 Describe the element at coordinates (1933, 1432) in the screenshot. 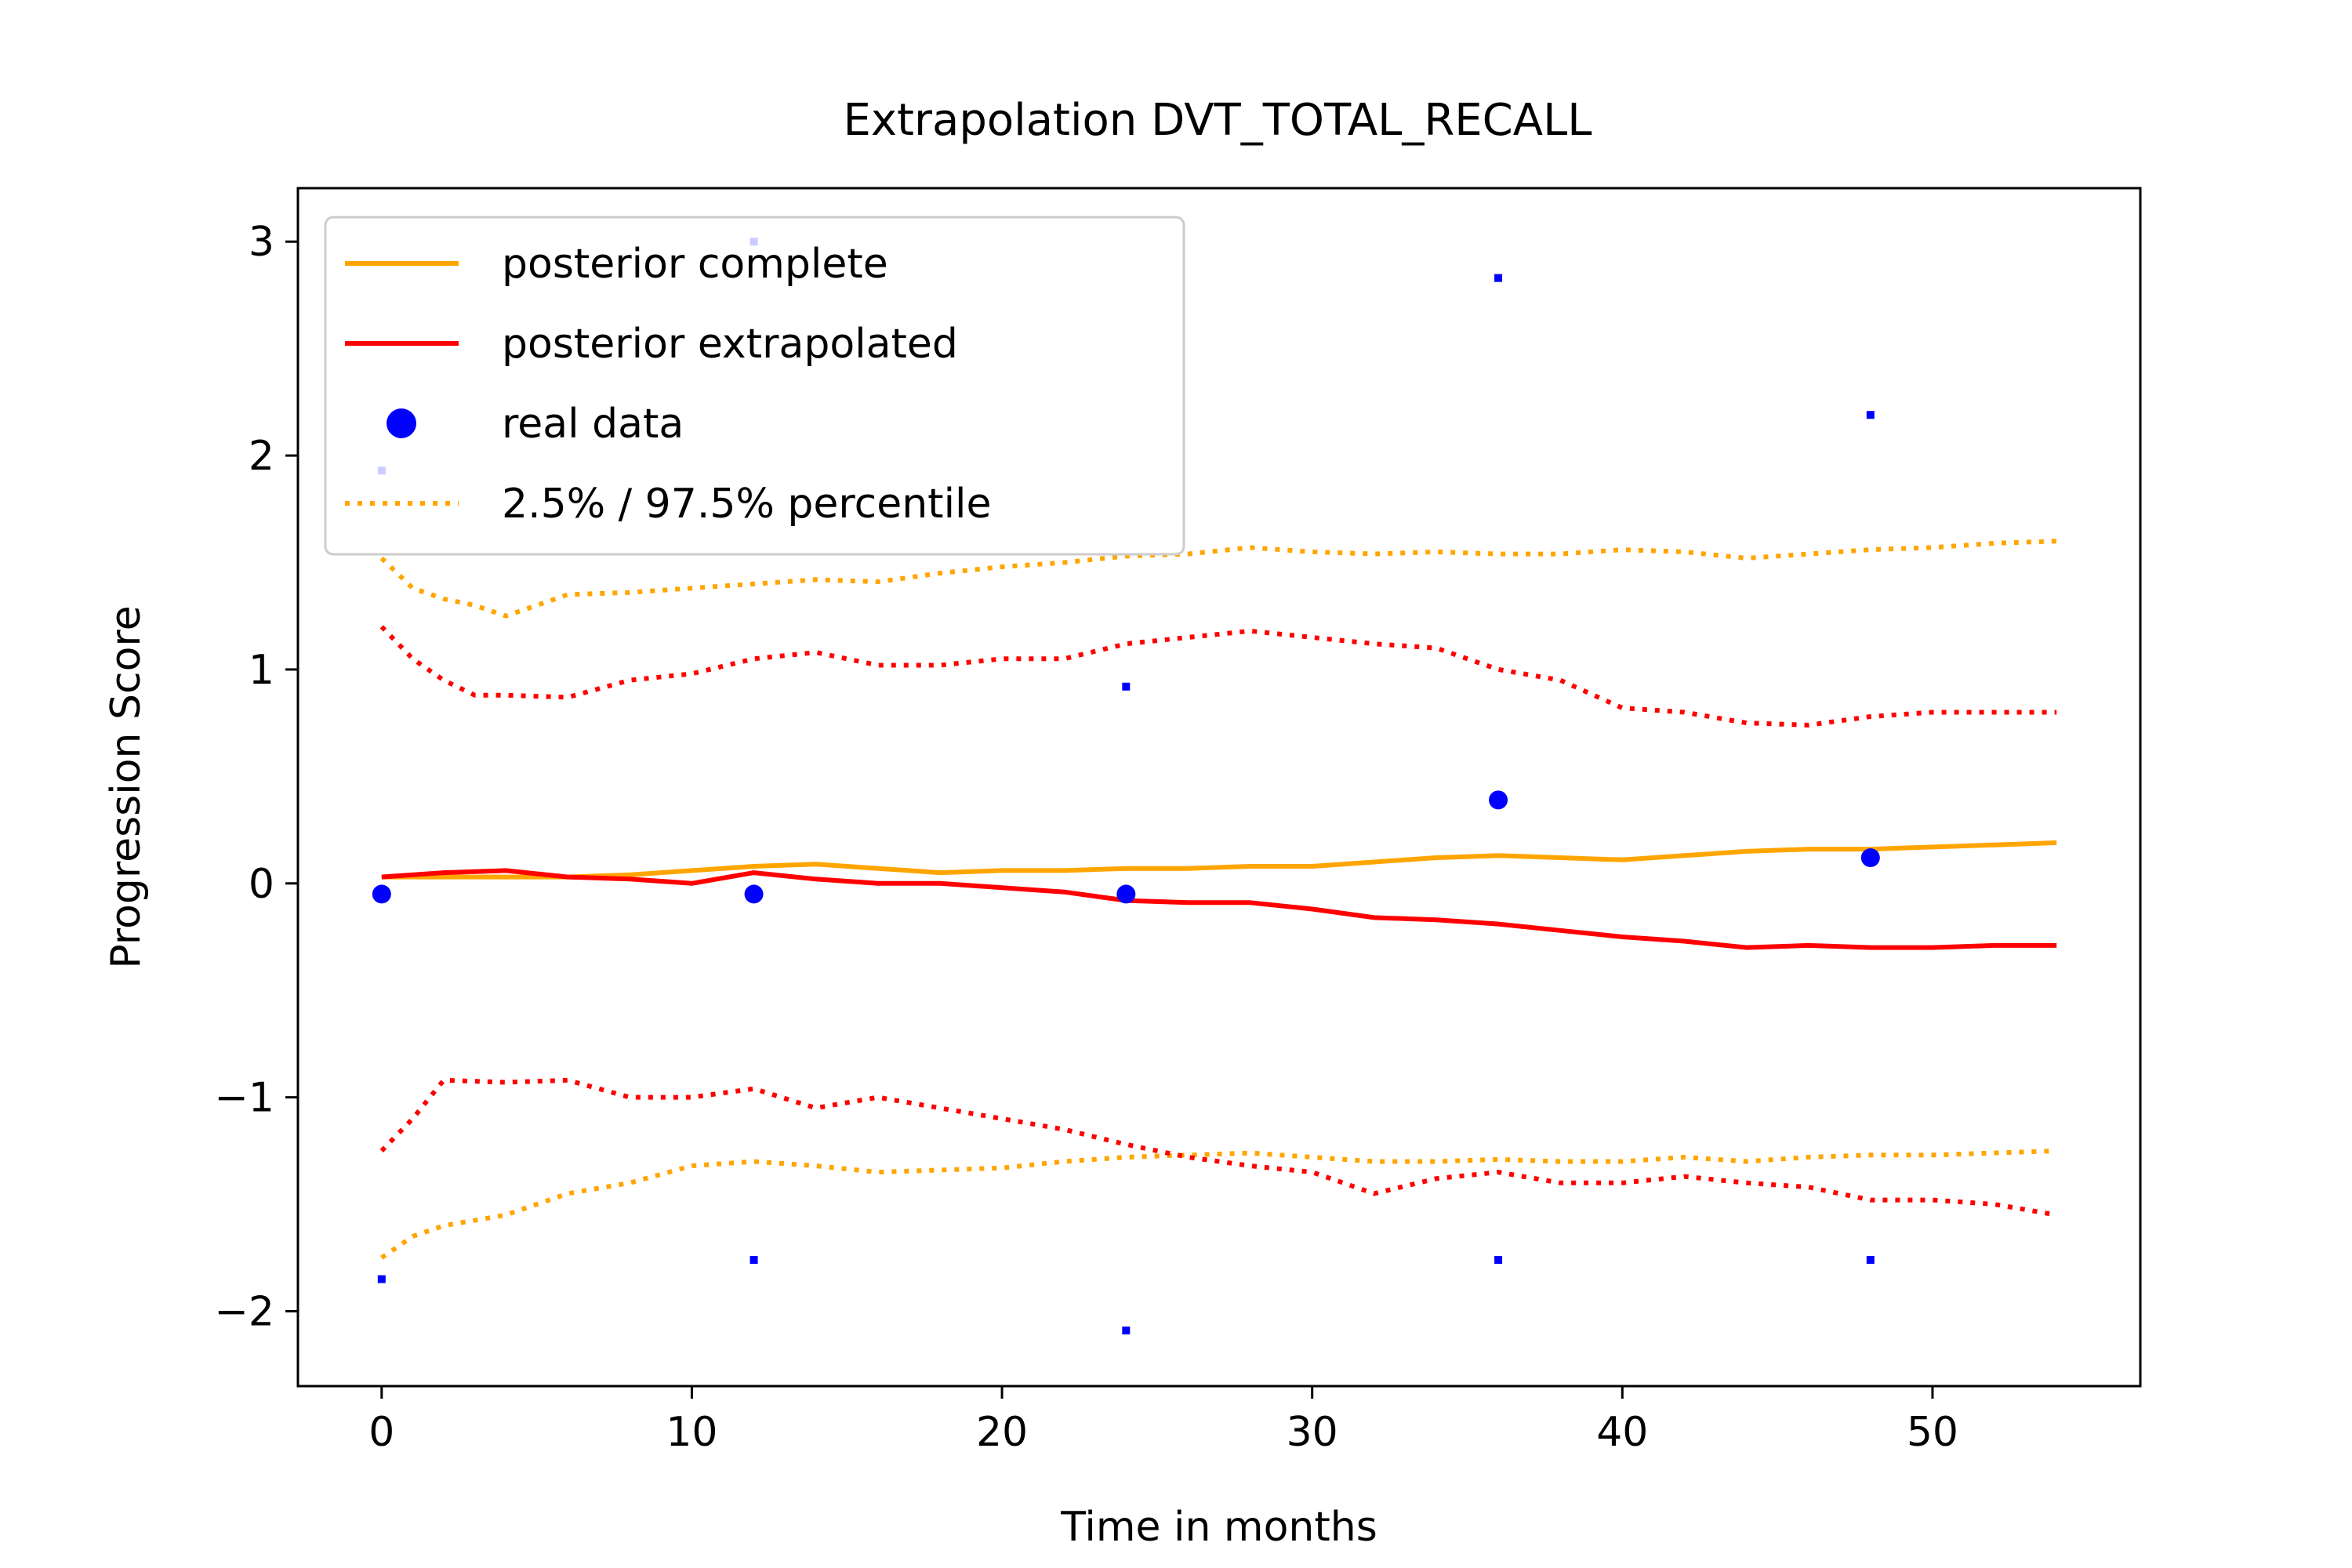

I see `x-tick-label: 50` at that location.